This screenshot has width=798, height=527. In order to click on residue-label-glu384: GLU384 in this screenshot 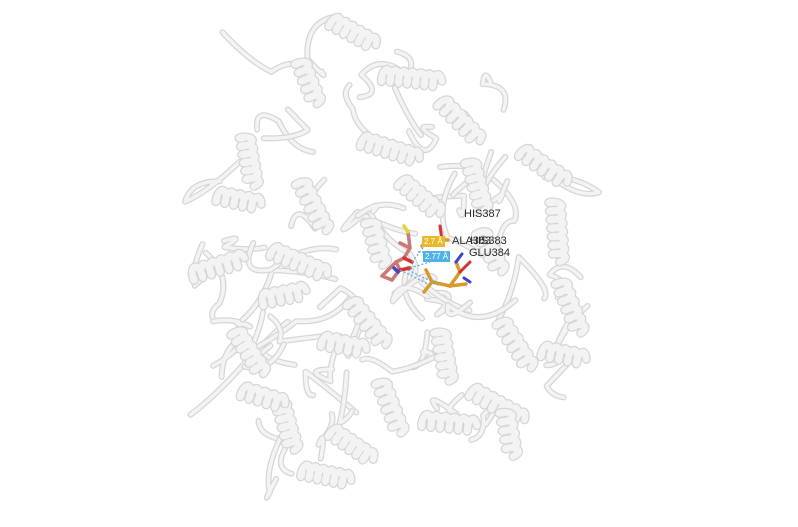, I will do `click(489, 253)`.